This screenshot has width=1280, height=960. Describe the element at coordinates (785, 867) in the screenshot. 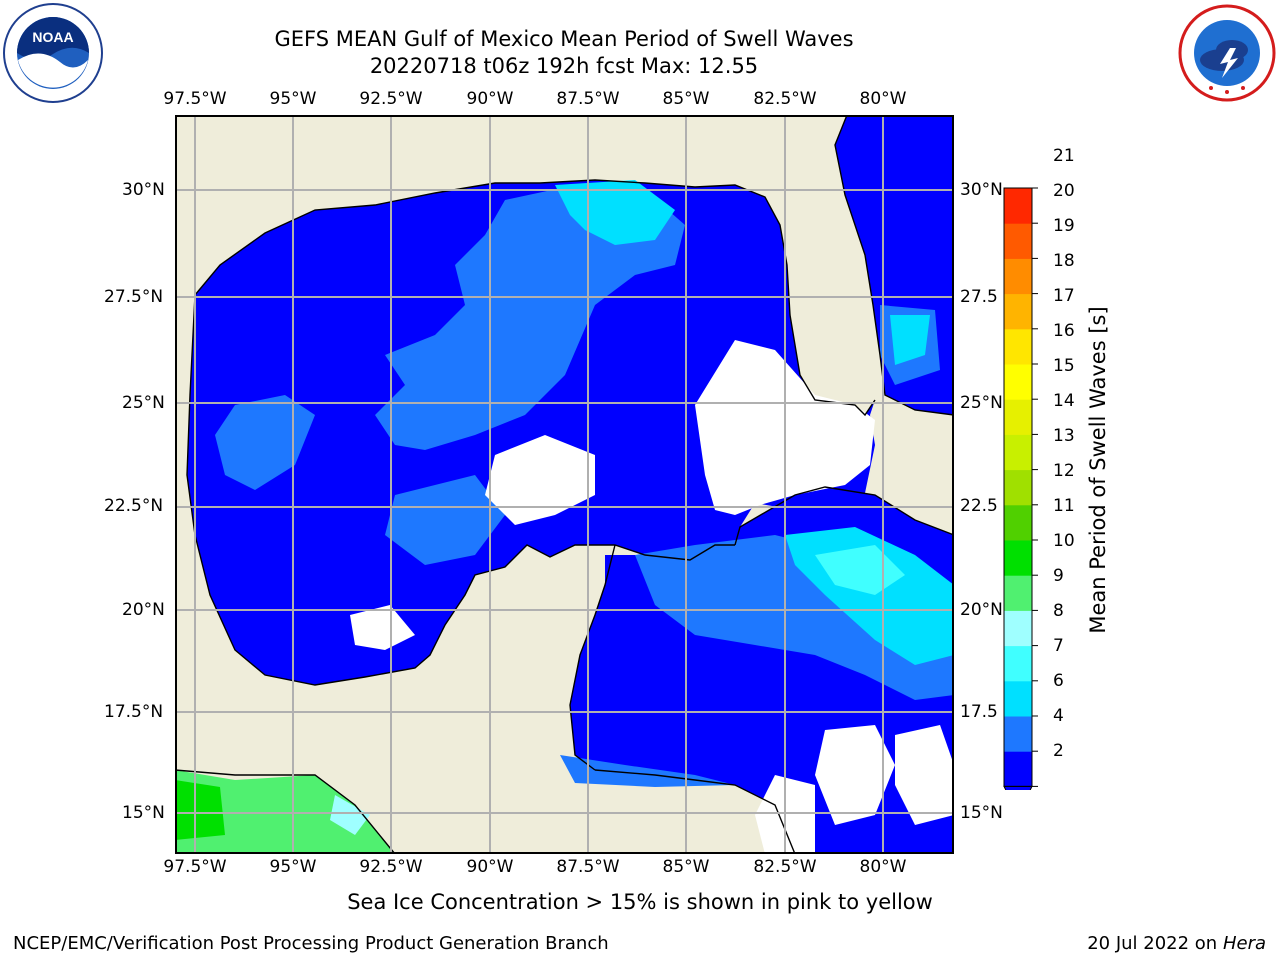

I see `lon-label-bottom: 82.5°W` at that location.